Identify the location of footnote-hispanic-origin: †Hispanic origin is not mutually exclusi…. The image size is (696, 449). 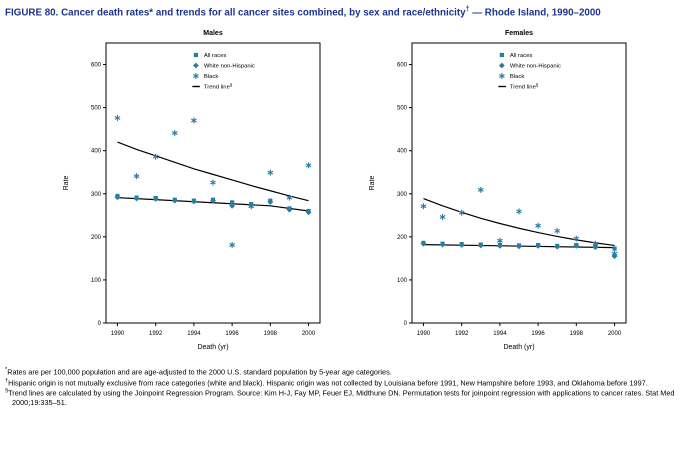
(346, 383).